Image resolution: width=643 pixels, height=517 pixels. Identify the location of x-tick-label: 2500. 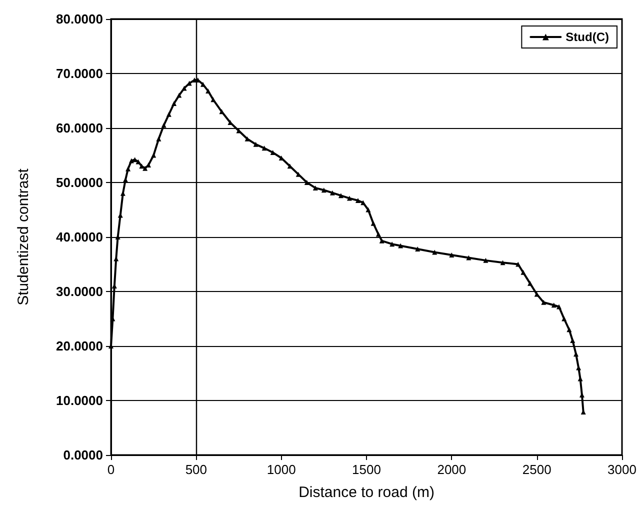
(537, 469).